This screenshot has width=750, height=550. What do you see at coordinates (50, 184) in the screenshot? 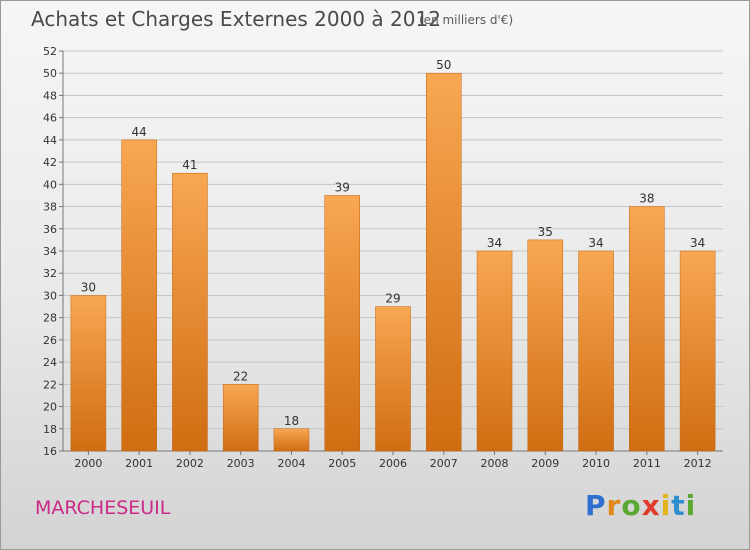
I see `y-tick-label: 40` at bounding box center [50, 184].